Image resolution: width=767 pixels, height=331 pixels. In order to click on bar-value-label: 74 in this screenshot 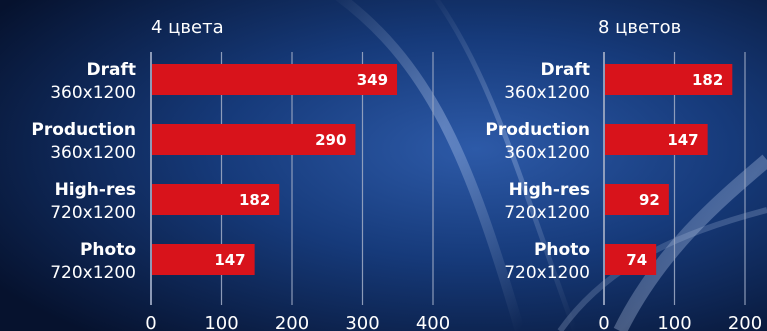, I will do `click(636, 260)`.